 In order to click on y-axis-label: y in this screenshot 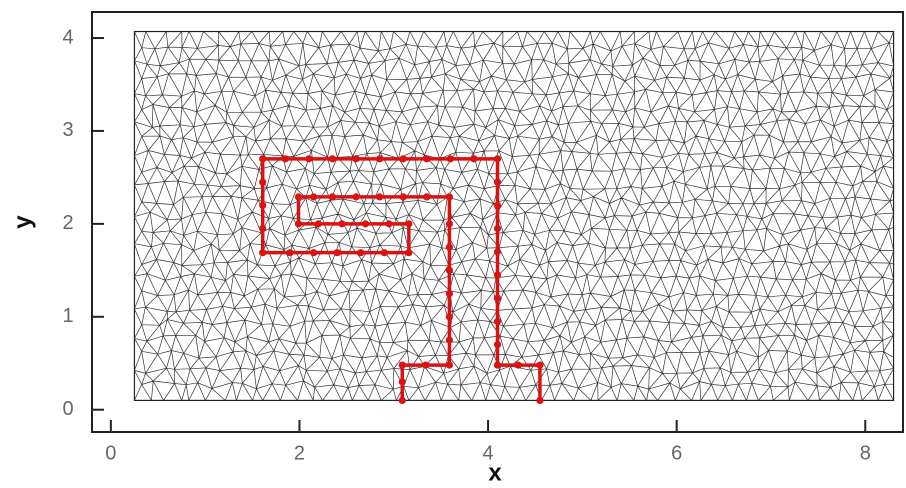, I will do `click(22, 222)`.